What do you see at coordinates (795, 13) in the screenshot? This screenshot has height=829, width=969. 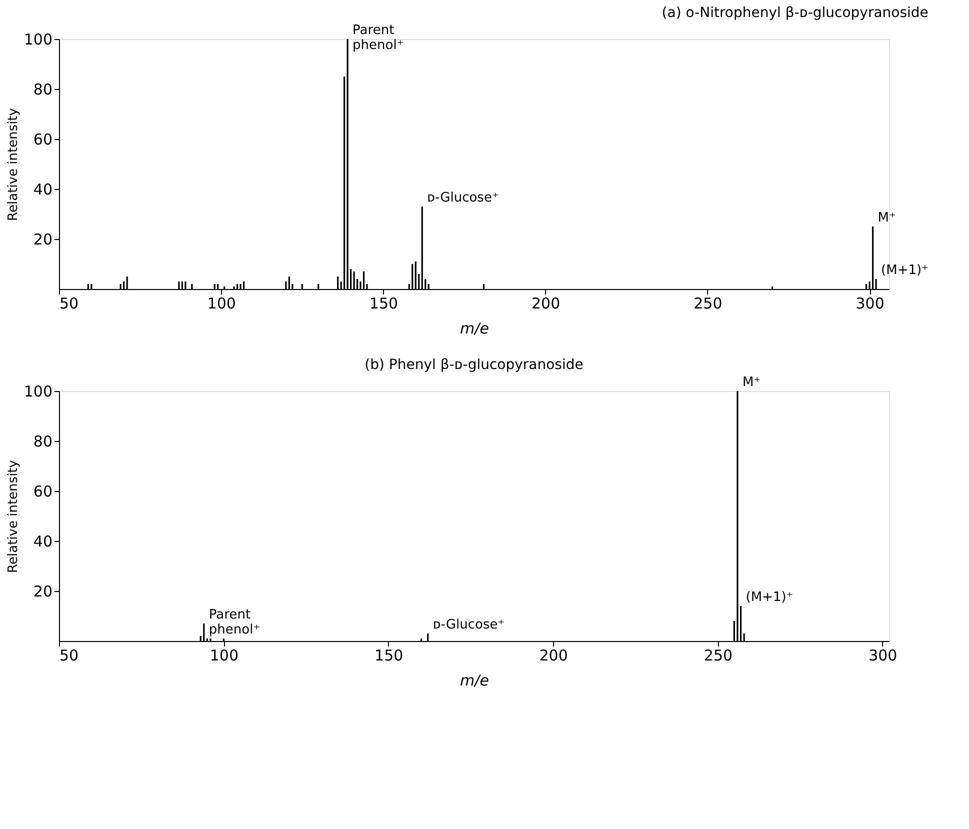 I see `chart-title: (a) o-Nitrophenyl β-ᴅ-glucopyranoside` at bounding box center [795, 13].